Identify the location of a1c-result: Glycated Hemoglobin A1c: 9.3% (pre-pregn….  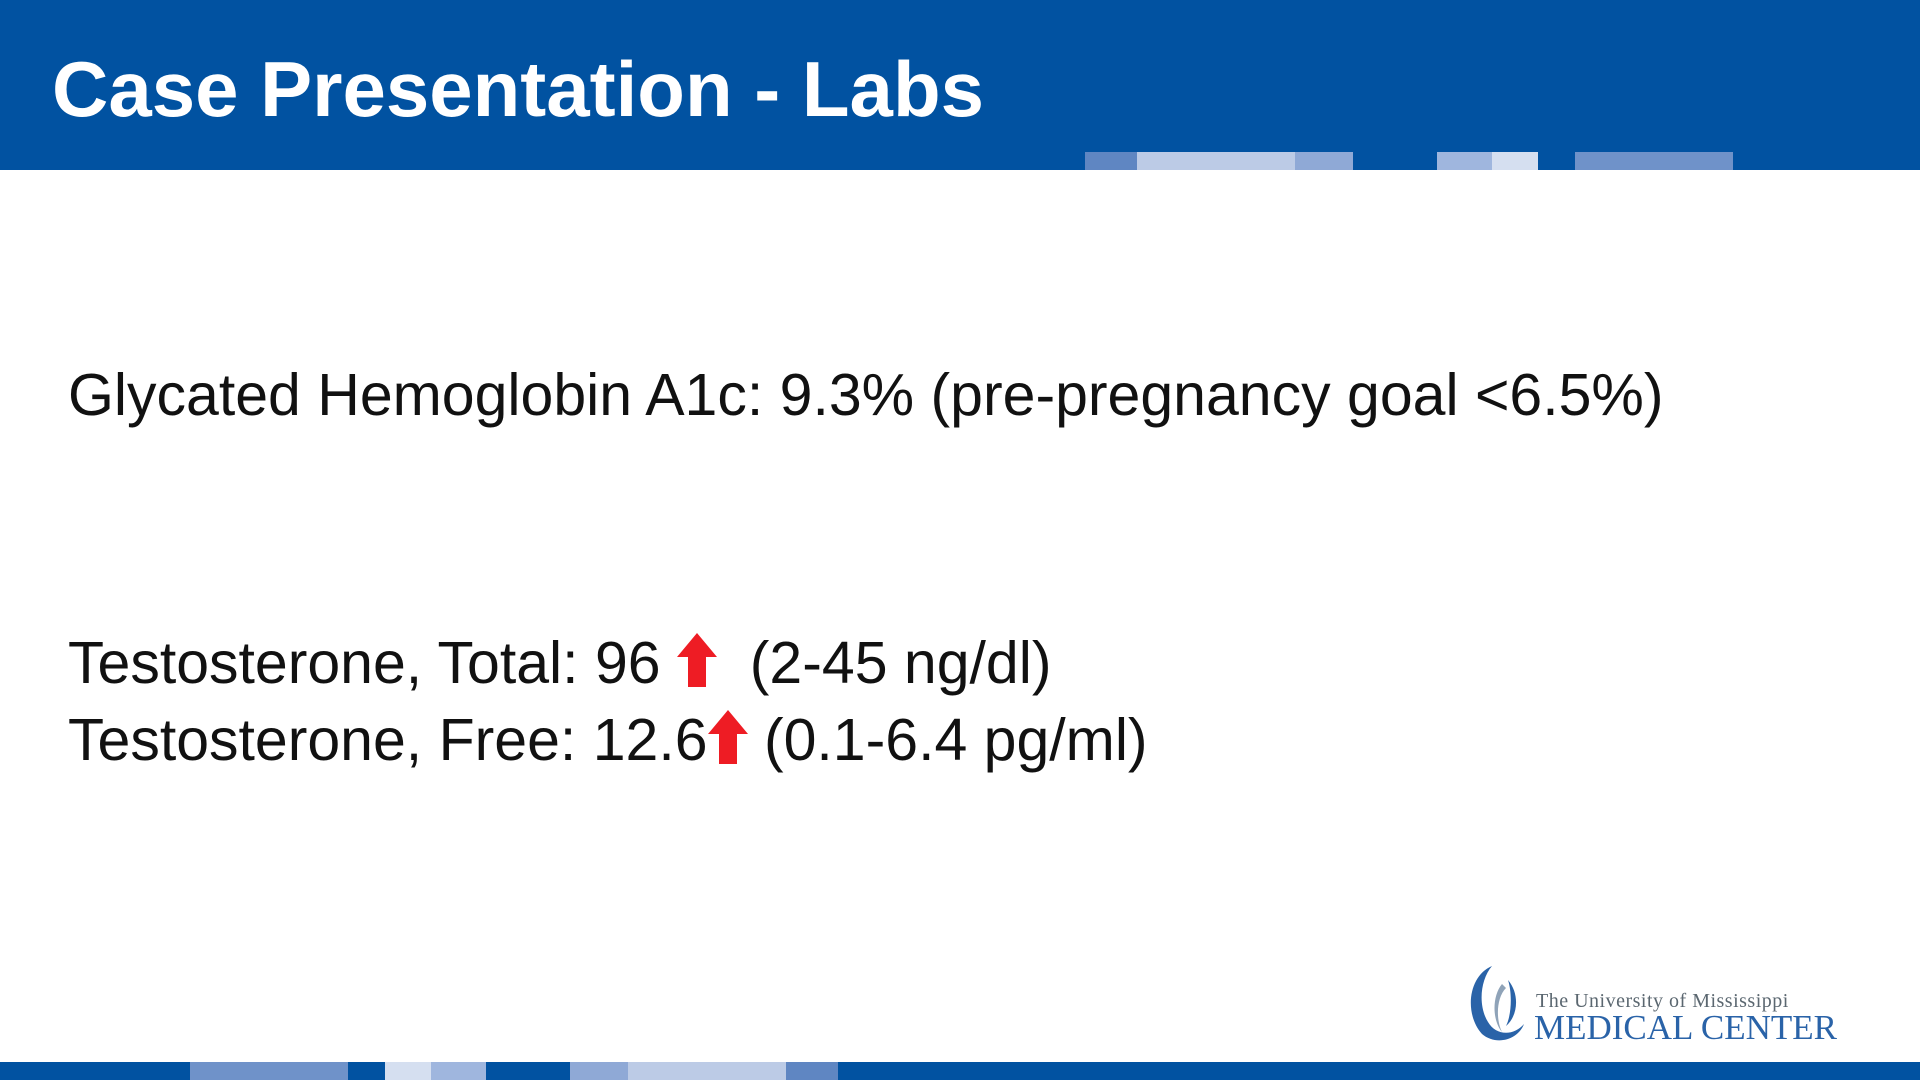
(866, 395).